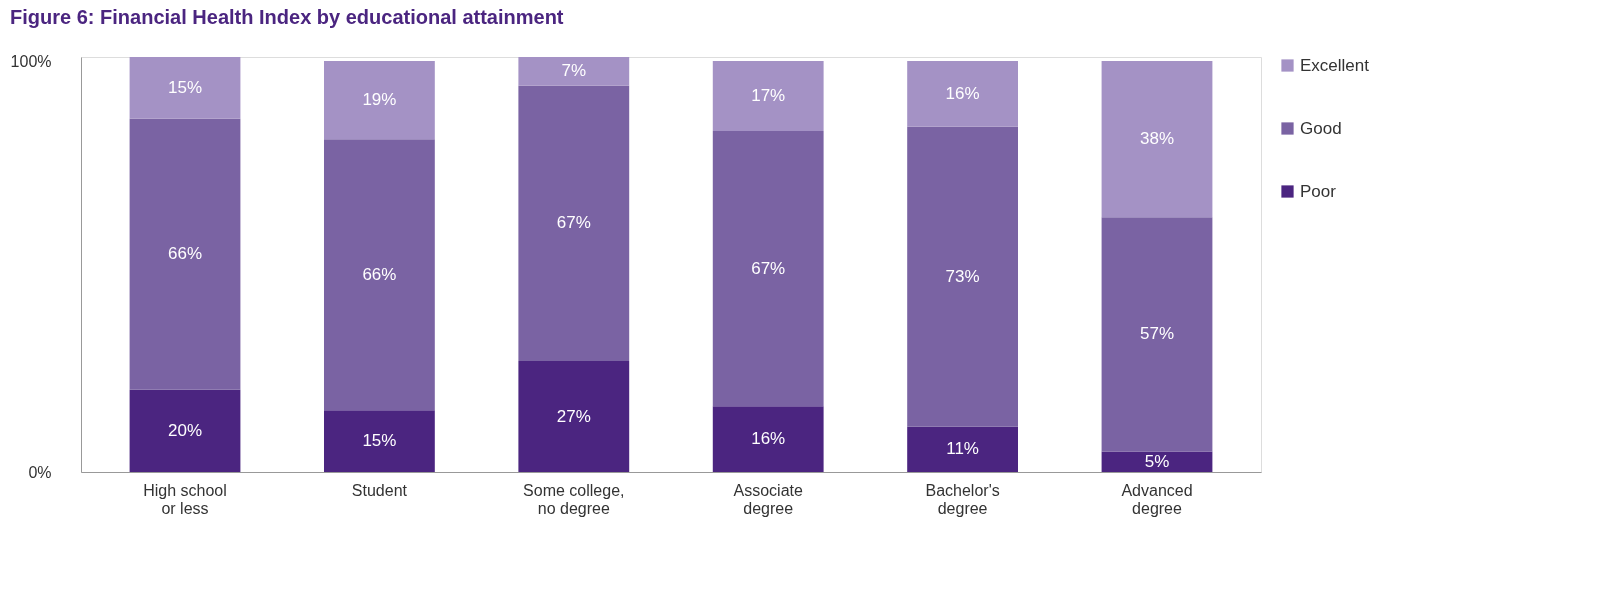  I want to click on data-label: 7%, so click(574, 71).